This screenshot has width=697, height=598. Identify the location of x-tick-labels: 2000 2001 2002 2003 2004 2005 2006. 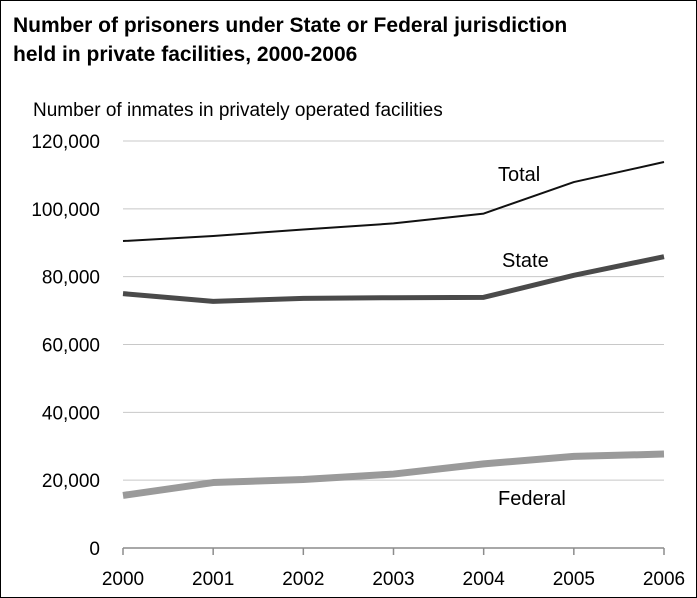
(393, 579).